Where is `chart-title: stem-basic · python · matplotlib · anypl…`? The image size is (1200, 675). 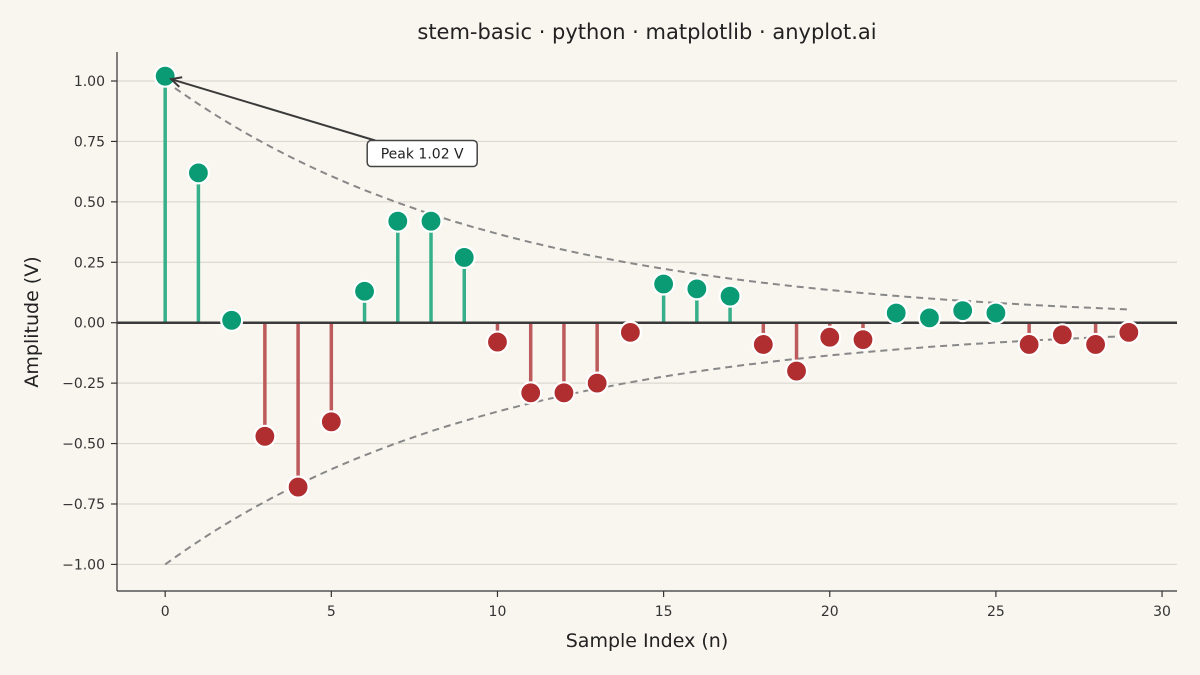 chart-title: stem-basic · python · matplotlib · anypl… is located at coordinates (646, 32).